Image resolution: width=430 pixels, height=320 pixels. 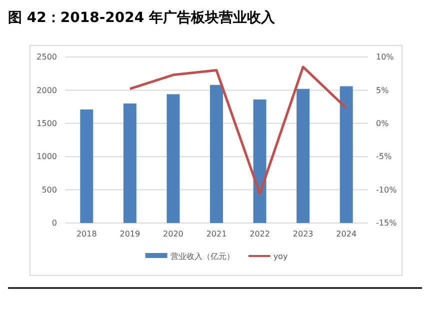 What do you see at coordinates (202, 256) in the screenshot?
I see `legend-label: 营业收入（亿元）` at bounding box center [202, 256].